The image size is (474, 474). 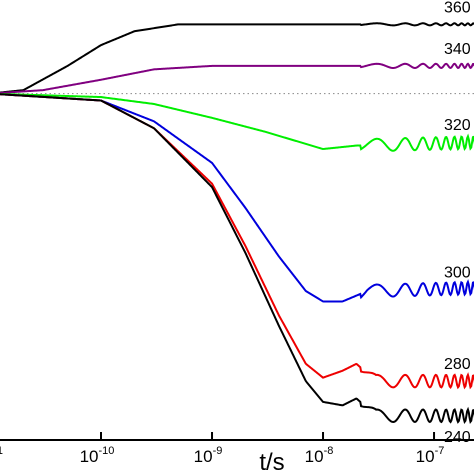 I want to click on x-tick-label: 10⁻⁸, so click(x=319, y=455).